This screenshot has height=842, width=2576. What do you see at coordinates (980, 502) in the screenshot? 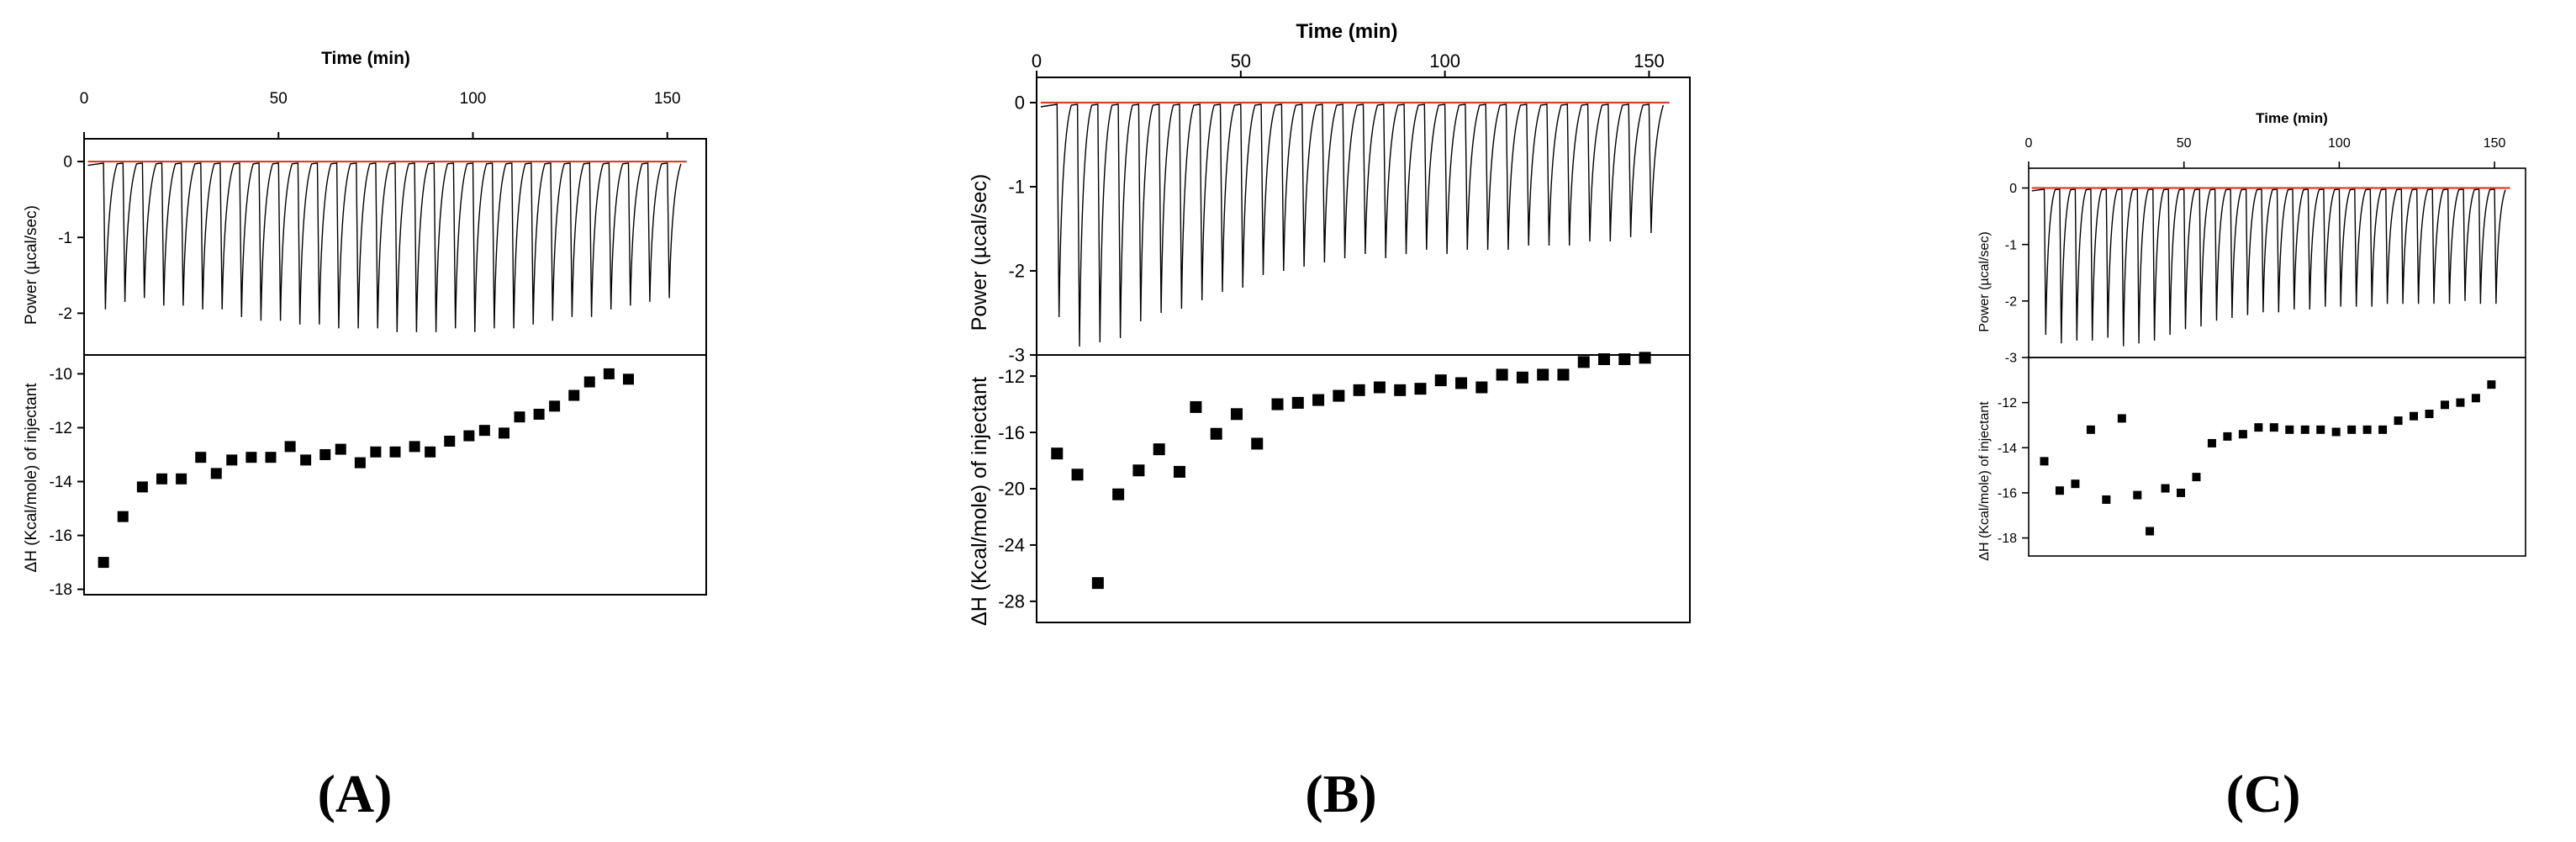
I see `bottom-y-axis-label: ΔH (Kcal/mole) of injectant` at bounding box center [980, 502].